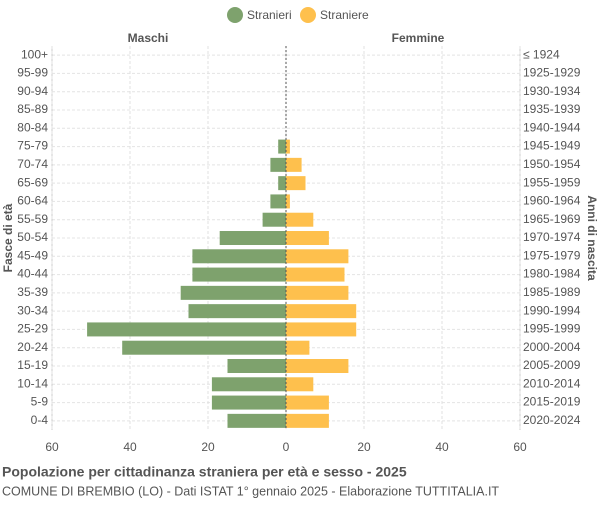  What do you see at coordinates (40, 420) in the screenshot?
I see `y-tick-label: 0-4` at bounding box center [40, 420].